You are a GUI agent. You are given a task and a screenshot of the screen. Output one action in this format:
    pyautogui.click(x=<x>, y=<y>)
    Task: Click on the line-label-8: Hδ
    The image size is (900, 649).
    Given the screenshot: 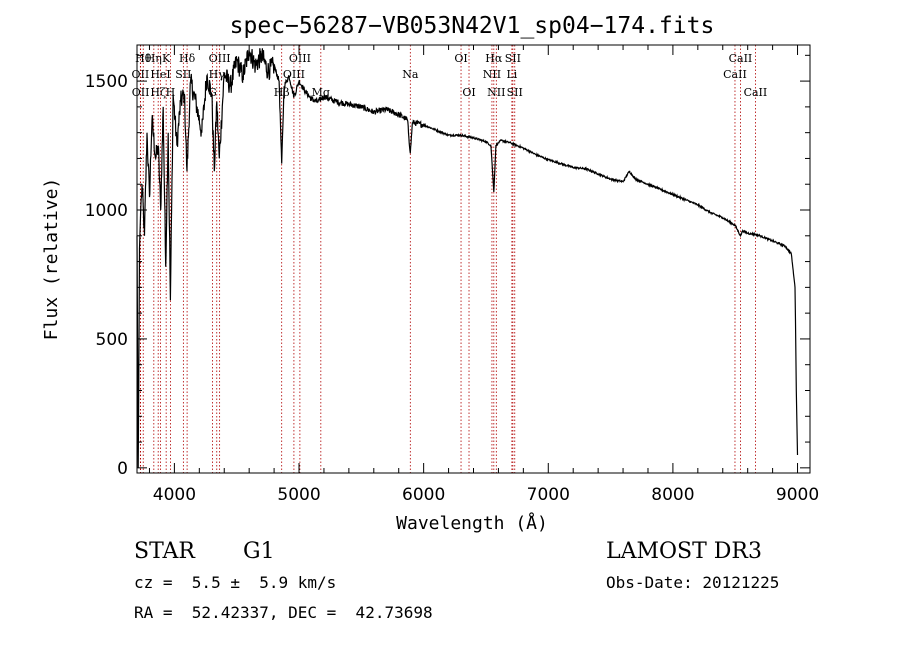 What is the action you would take?
    pyautogui.click(x=187, y=58)
    